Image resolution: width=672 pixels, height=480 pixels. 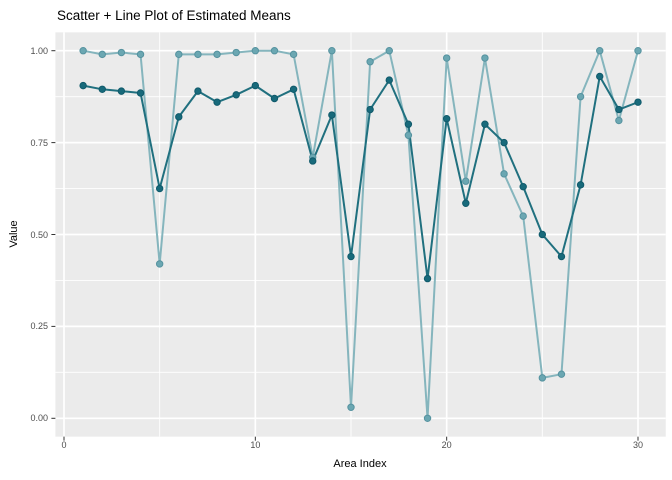 What do you see at coordinates (174, 15) in the screenshot?
I see `chart-title: Scatter + Line Plot of Estimated Means` at bounding box center [174, 15].